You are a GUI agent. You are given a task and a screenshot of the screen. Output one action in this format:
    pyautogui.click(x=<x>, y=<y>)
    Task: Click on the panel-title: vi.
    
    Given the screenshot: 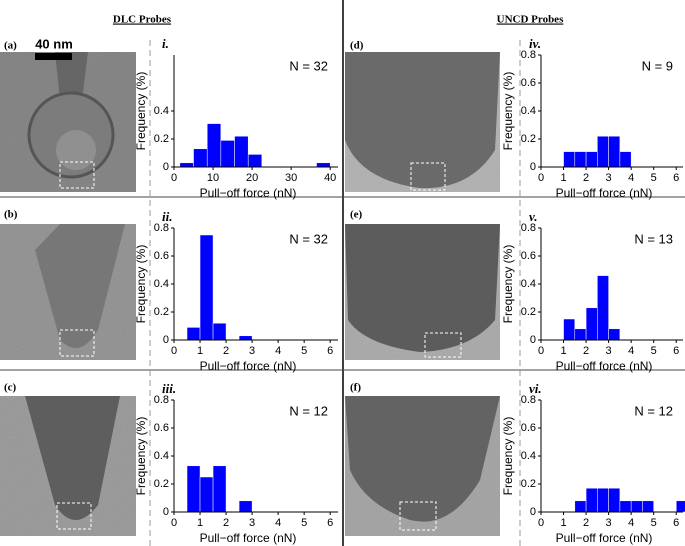 What is the action you would take?
    pyautogui.click(x=535, y=388)
    